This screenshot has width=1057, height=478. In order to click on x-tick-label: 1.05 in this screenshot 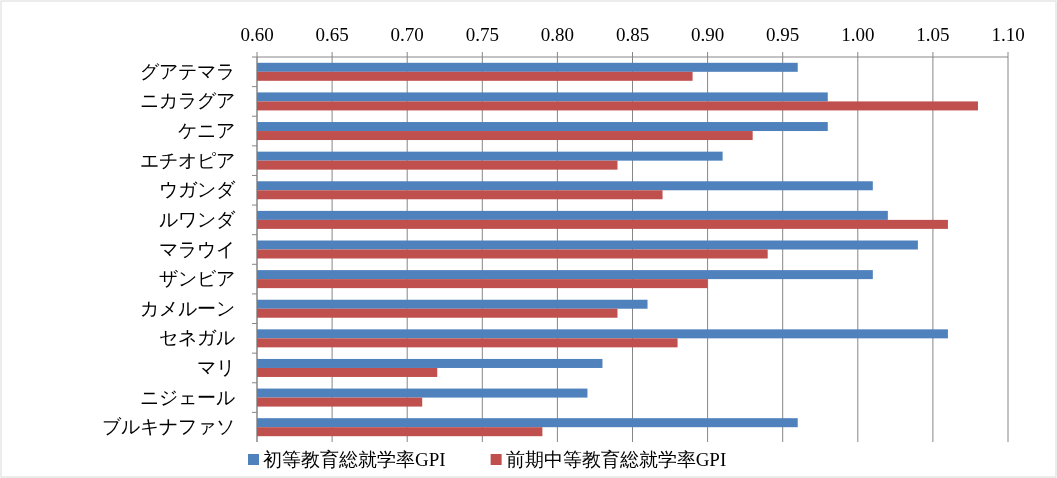, I will do `click(933, 34)`.